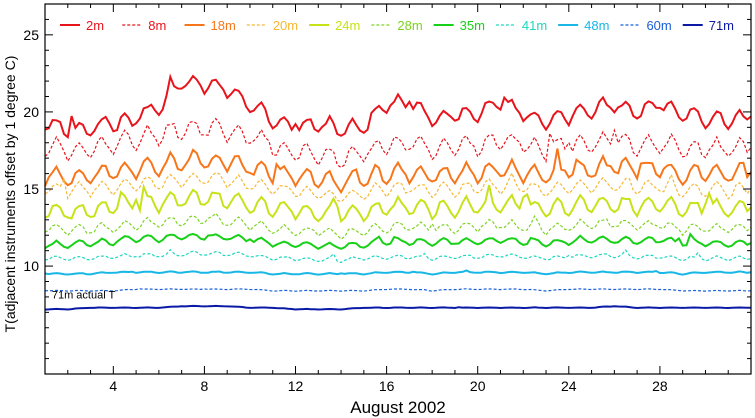  Describe the element at coordinates (347, 25) in the screenshot. I see `legend-label-24m: 24m` at that location.